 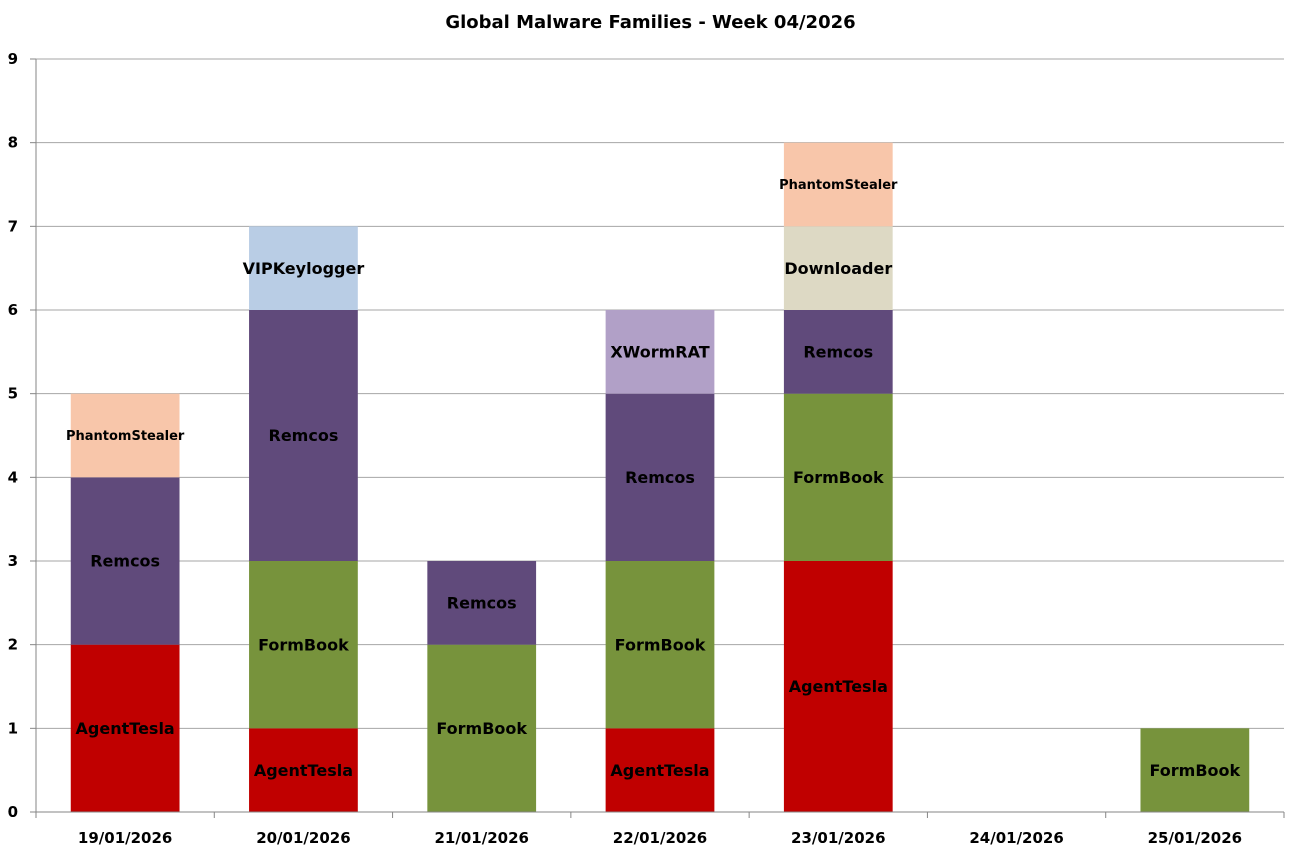 I want to click on x-tick-label: 24/01/2026, so click(x=1016, y=838).